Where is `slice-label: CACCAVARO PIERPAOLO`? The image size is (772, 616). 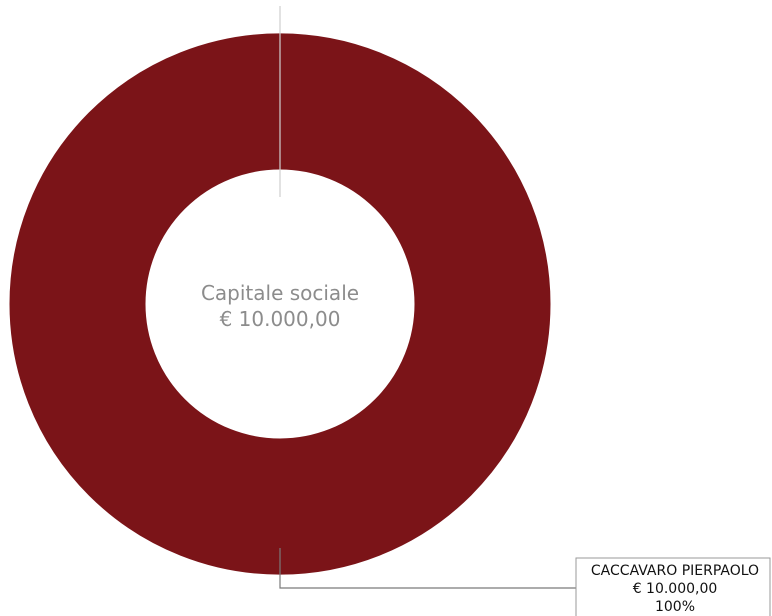 slice-label: CACCAVARO PIERPAOLO is located at coordinates (675, 571).